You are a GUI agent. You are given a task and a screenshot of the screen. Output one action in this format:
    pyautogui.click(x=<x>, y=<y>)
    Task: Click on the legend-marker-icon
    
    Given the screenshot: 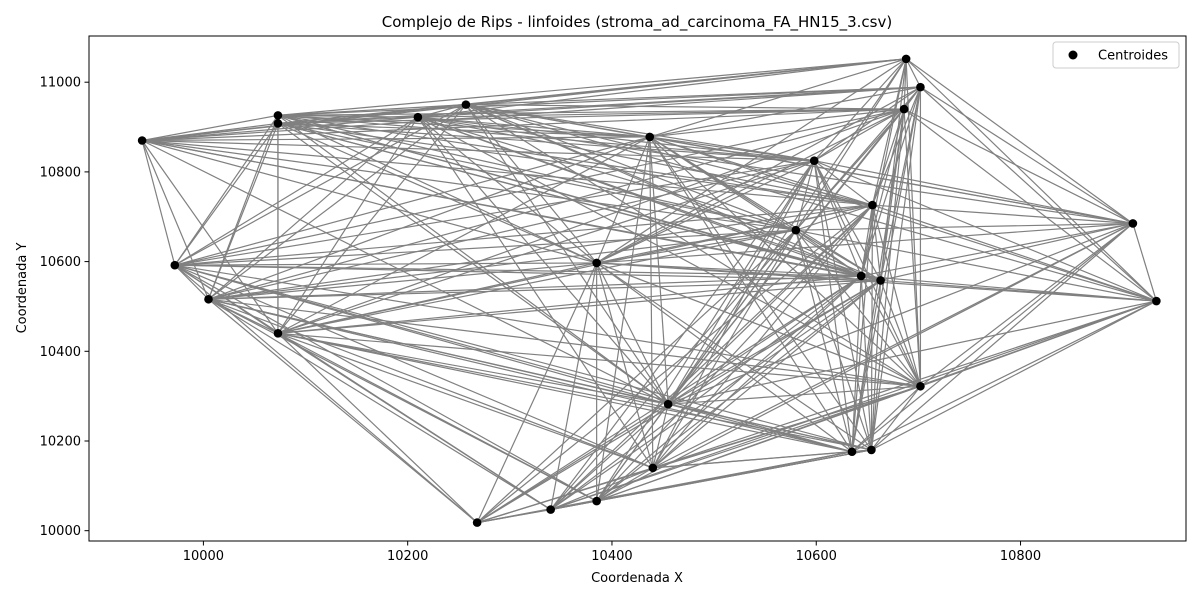 What is the action you would take?
    pyautogui.click(x=1073, y=55)
    